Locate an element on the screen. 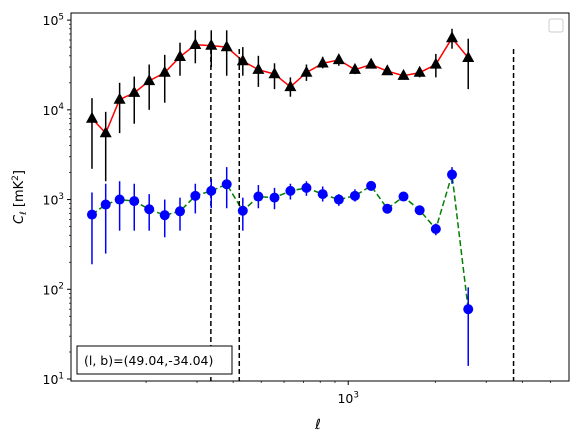 This screenshot has width=580, height=441. y-axis: 10¹ 10² 10³ 104 10⁵ is located at coordinates (57, 199).